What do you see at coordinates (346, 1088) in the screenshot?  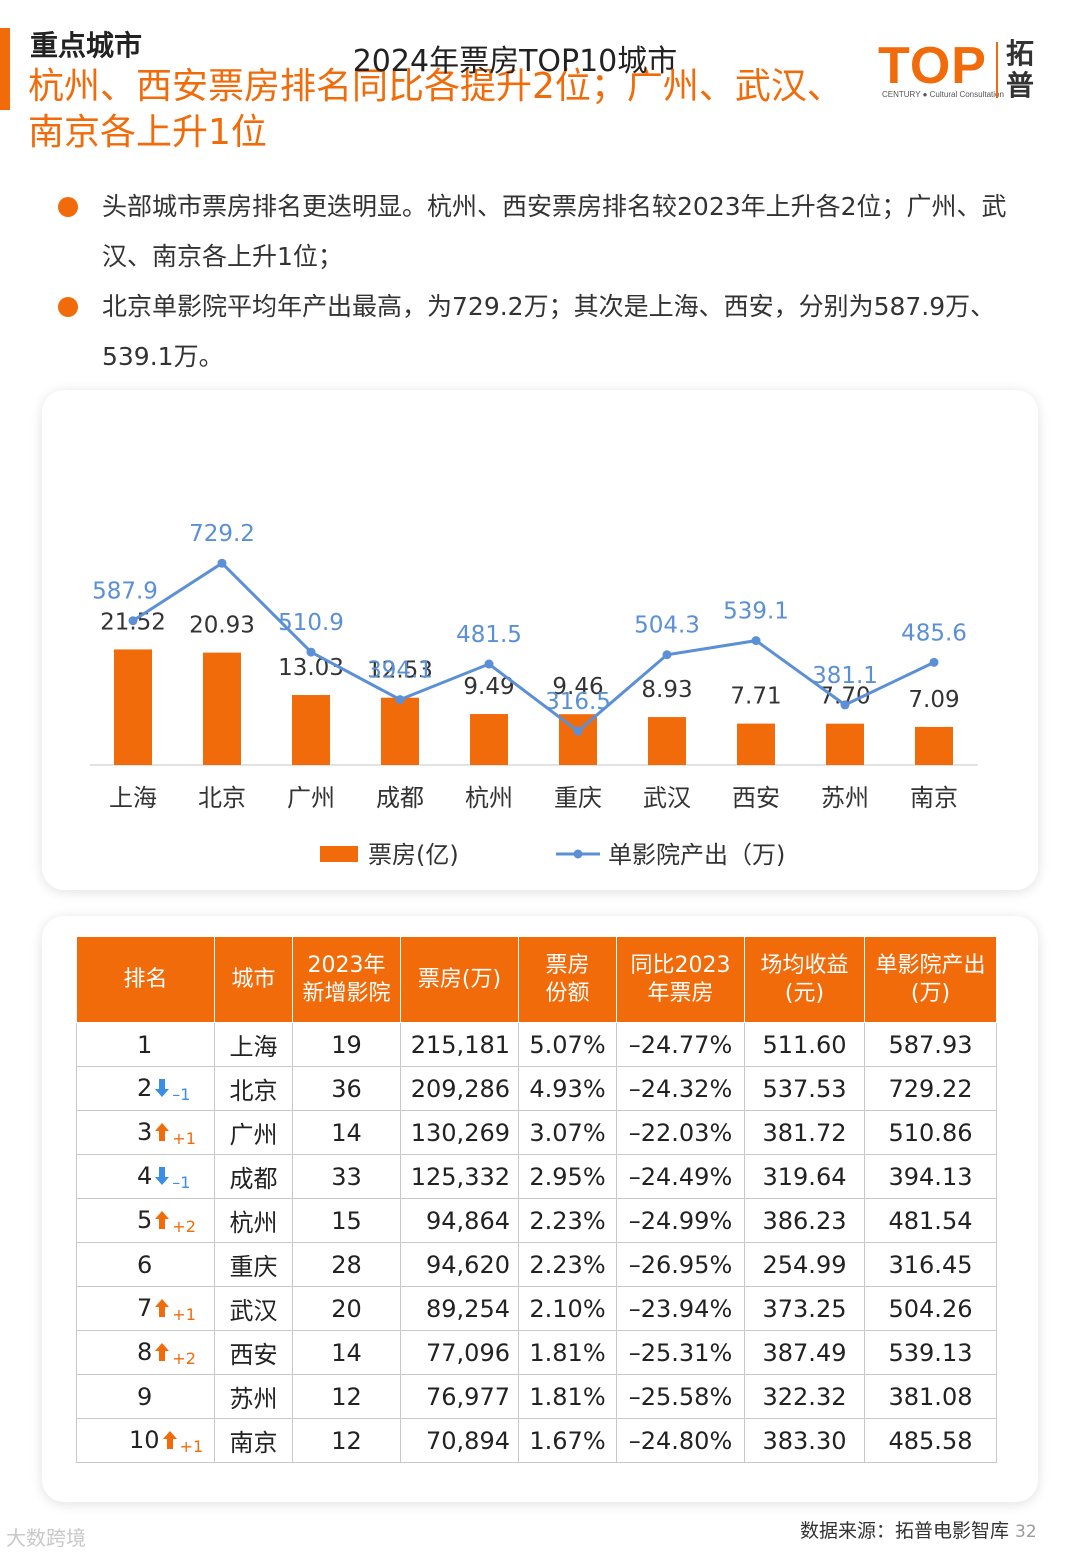 I see `new-cinemas-cell: 36` at bounding box center [346, 1088].